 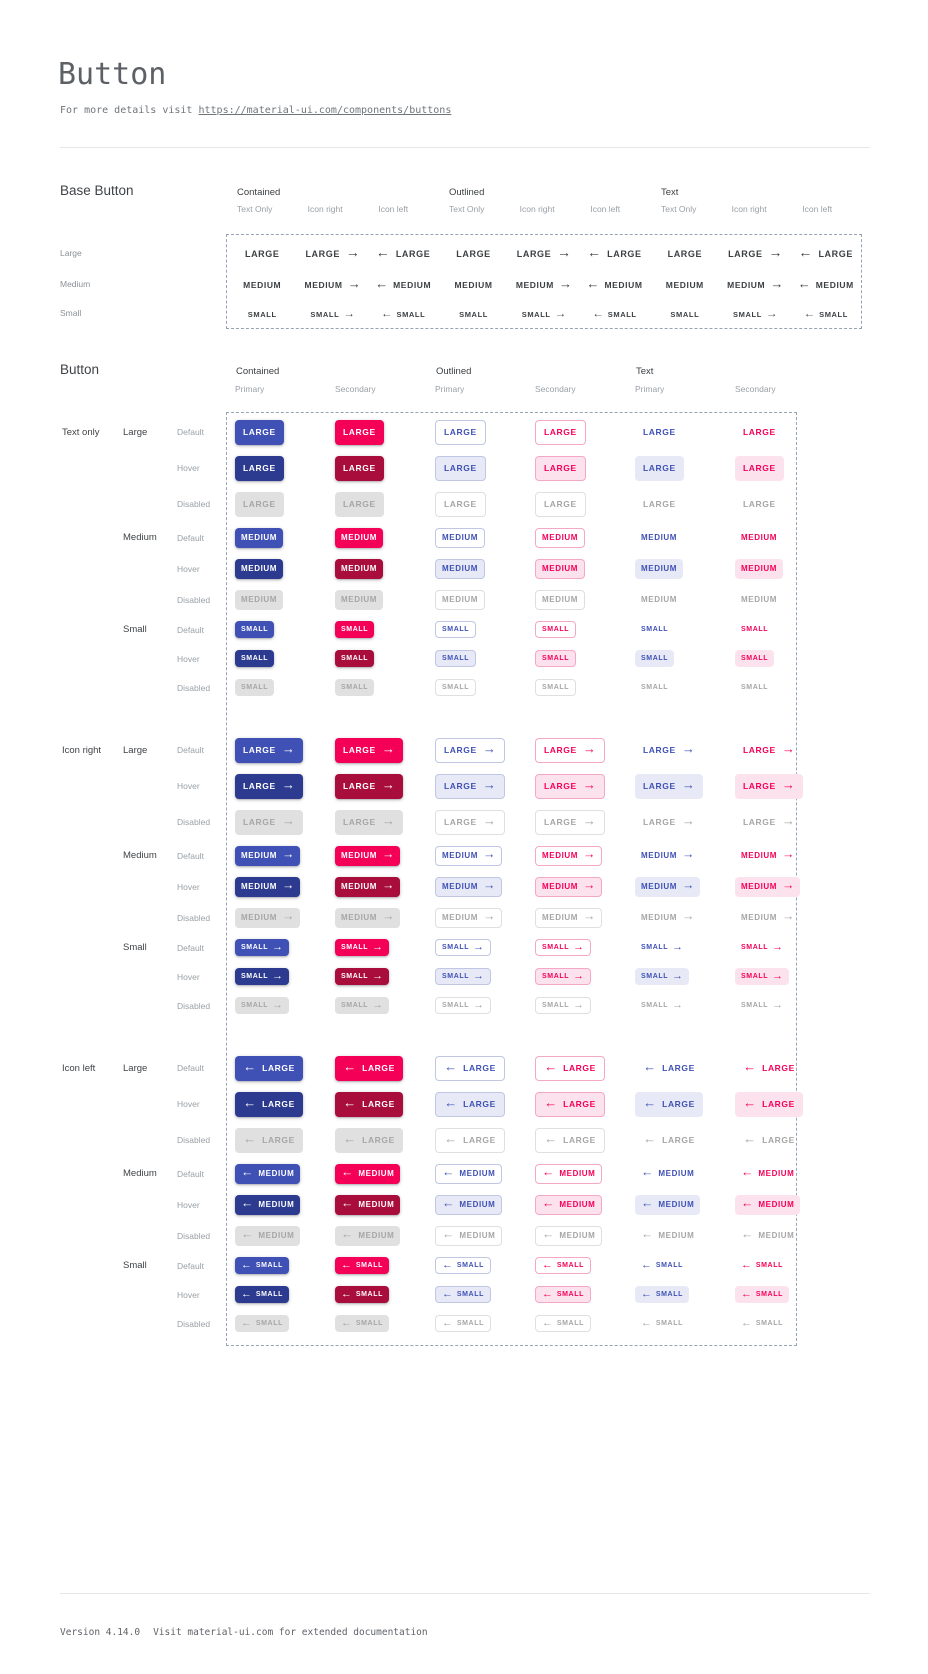 What do you see at coordinates (332, 314) in the screenshot?
I see `base-contained-icon-right-small-button: SMALL →` at bounding box center [332, 314].